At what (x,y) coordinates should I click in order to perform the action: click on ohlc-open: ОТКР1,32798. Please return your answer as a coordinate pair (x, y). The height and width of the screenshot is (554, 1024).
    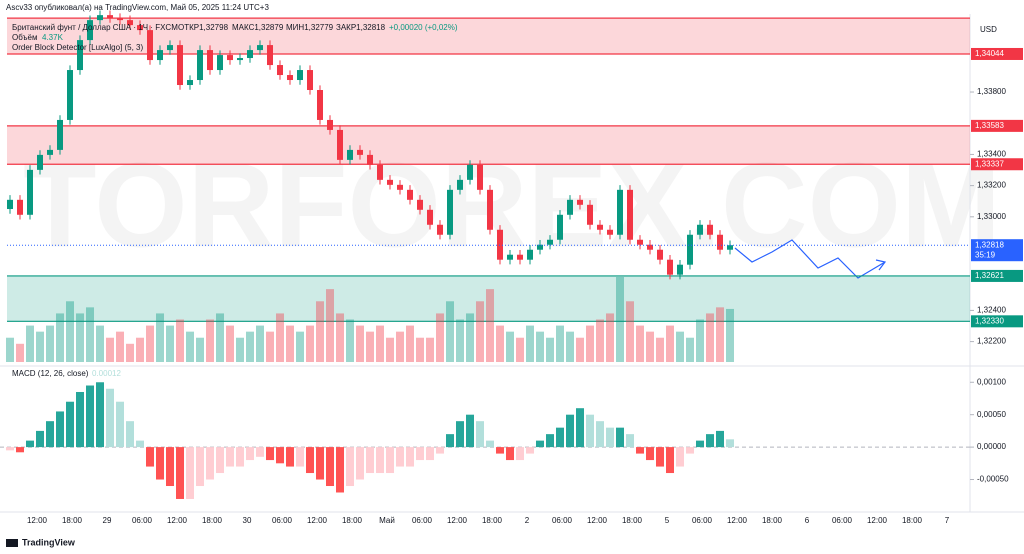
    Looking at the image, I should click on (203, 27).